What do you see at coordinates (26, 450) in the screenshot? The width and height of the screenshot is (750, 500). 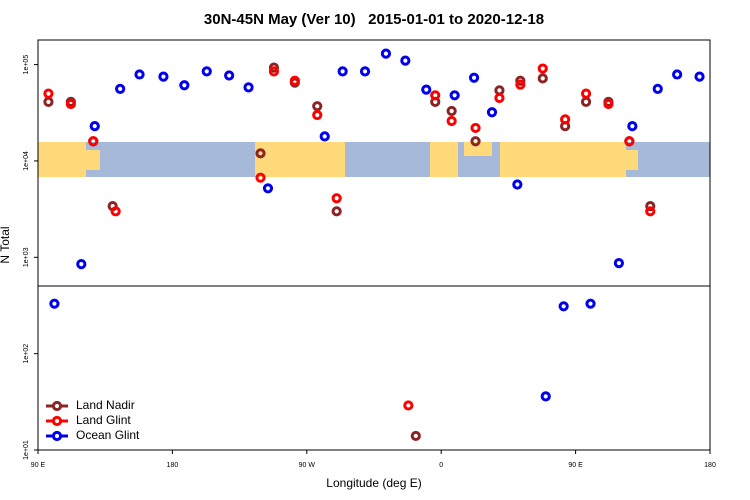 I see `y-tick-label: 1e+01` at bounding box center [26, 450].